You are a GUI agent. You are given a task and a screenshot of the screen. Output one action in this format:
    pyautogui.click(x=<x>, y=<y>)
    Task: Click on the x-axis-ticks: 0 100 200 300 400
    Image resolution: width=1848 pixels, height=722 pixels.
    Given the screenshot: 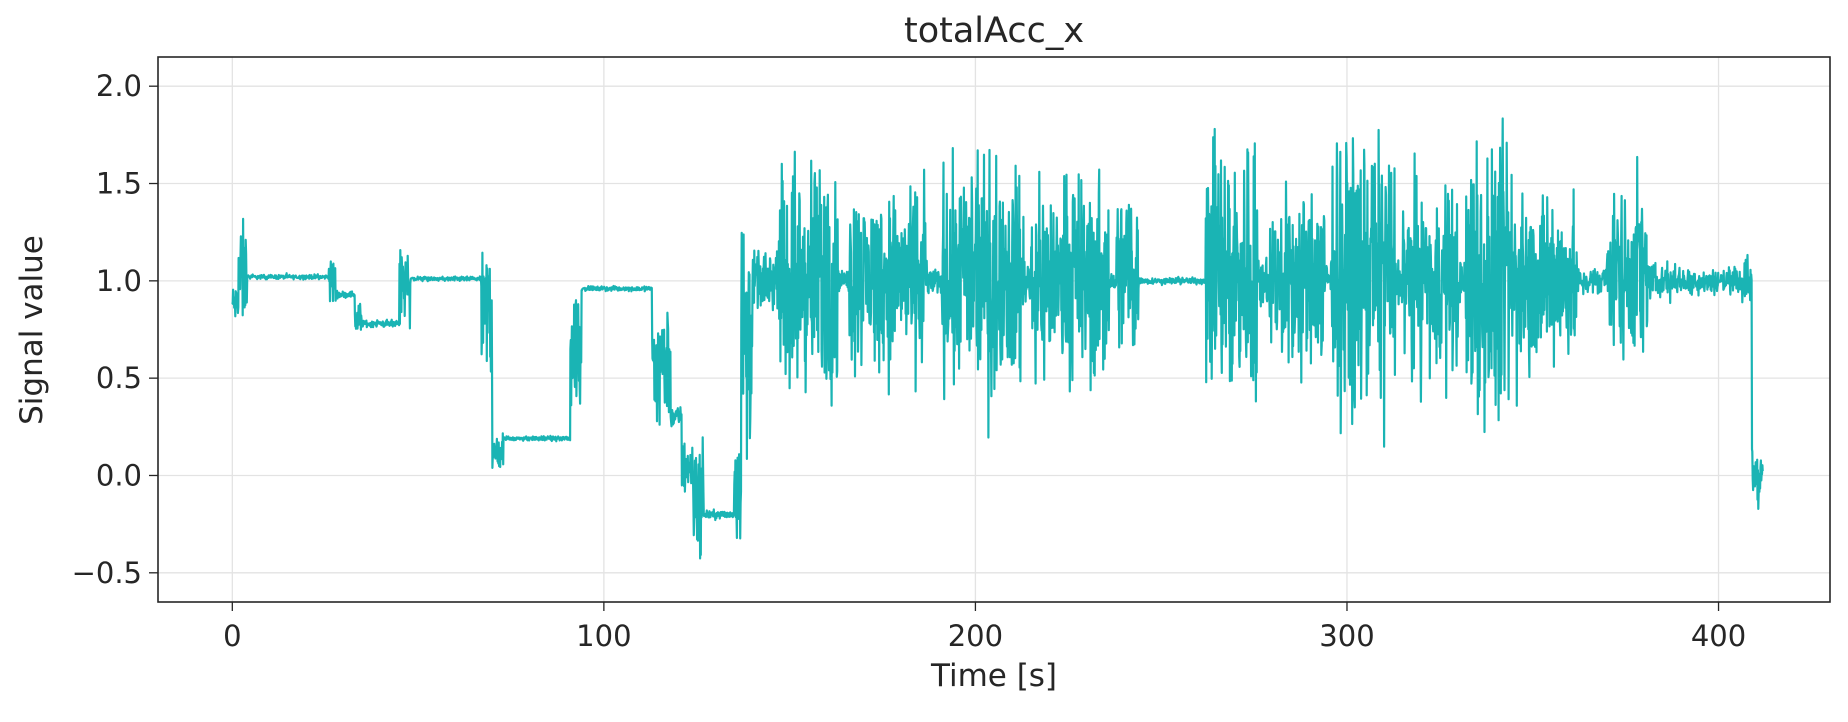 What is the action you would take?
    pyautogui.click(x=984, y=627)
    